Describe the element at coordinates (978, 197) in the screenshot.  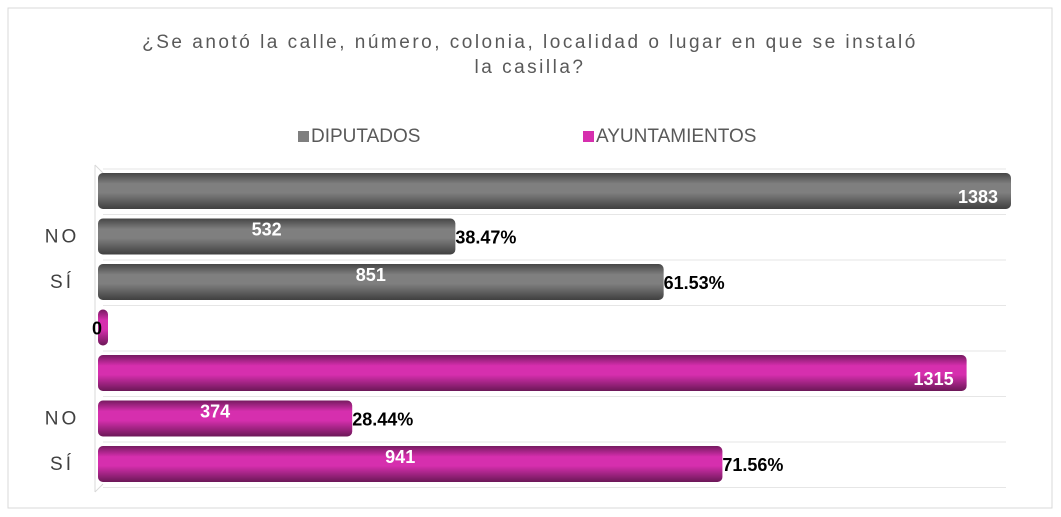
I see `data-label: 1383` at that location.